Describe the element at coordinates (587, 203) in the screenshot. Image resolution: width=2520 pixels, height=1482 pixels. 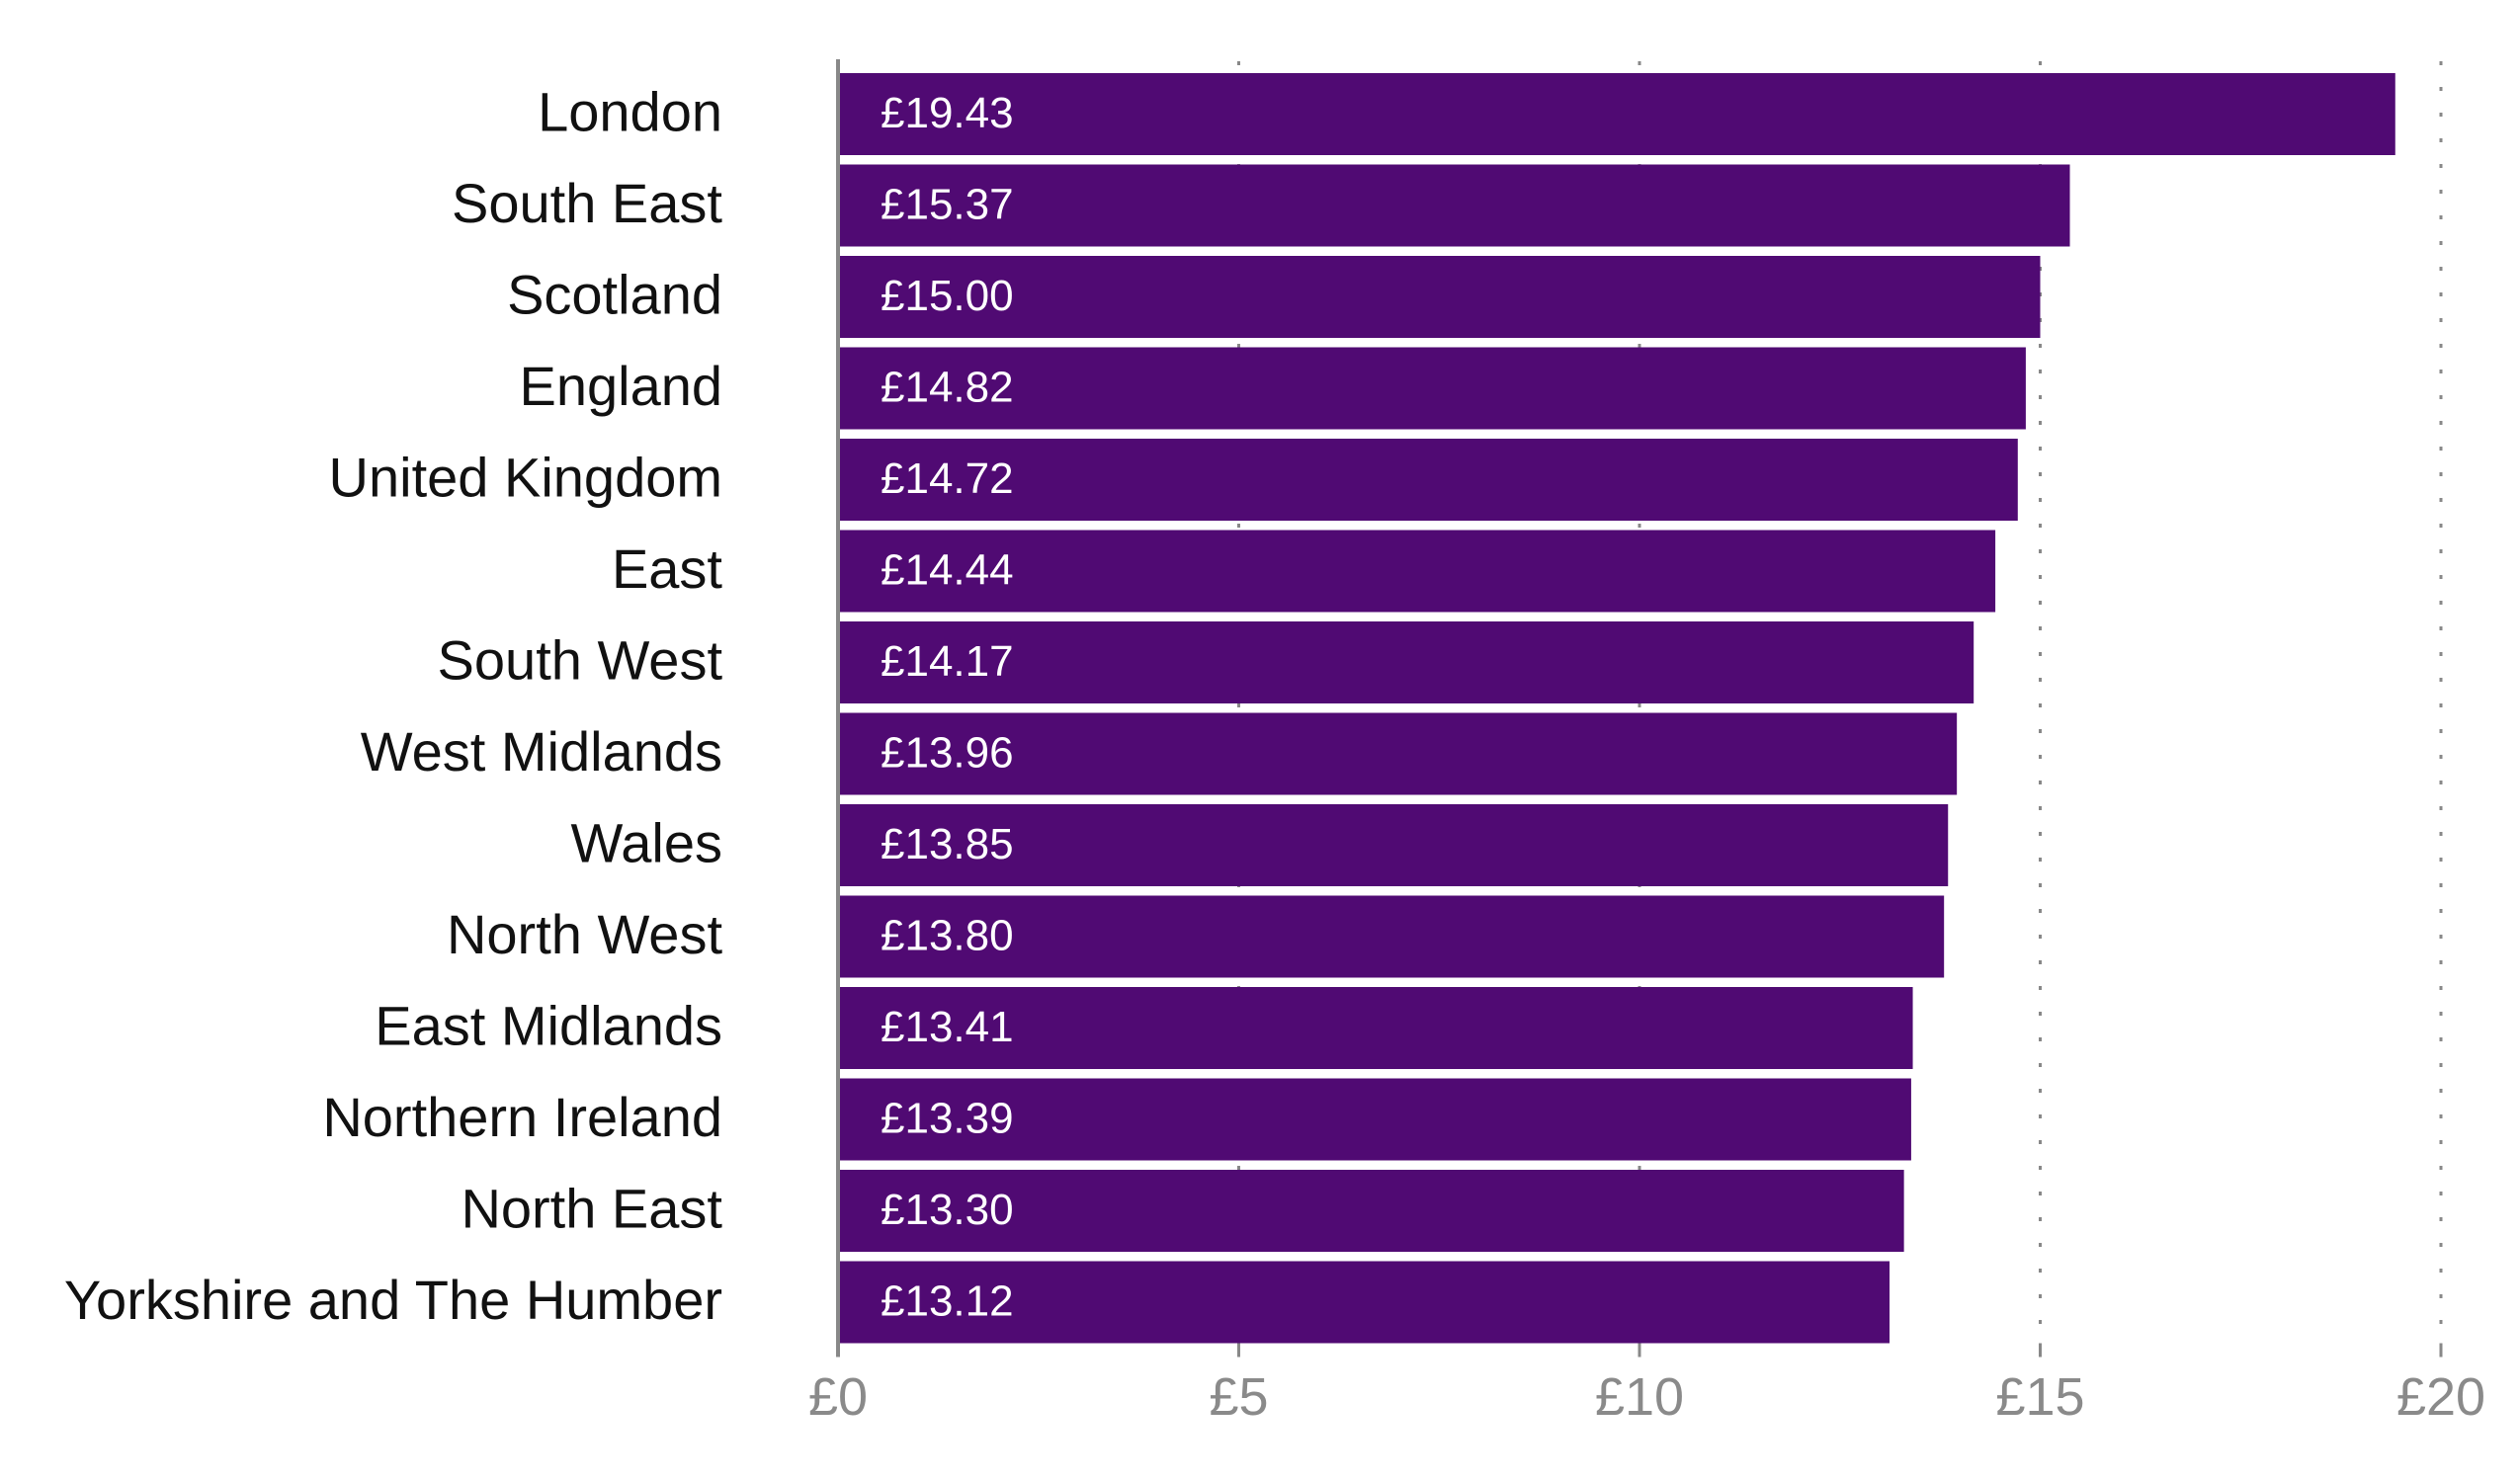
I see `category-label: South East` at that location.